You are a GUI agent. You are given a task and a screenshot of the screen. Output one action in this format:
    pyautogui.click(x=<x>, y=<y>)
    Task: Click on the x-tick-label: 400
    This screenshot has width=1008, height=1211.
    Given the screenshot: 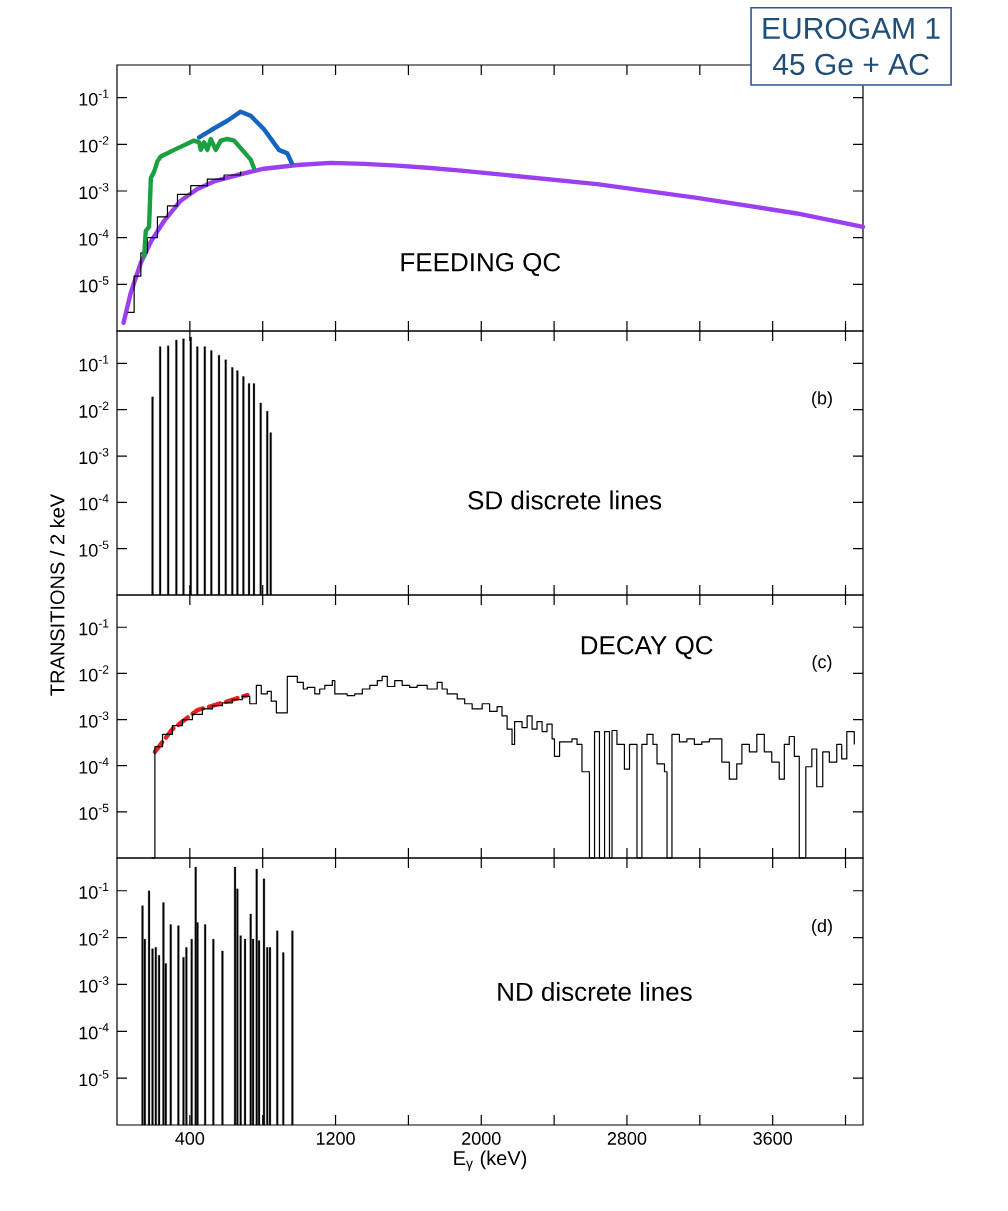 What is the action you would take?
    pyautogui.click(x=190, y=1138)
    